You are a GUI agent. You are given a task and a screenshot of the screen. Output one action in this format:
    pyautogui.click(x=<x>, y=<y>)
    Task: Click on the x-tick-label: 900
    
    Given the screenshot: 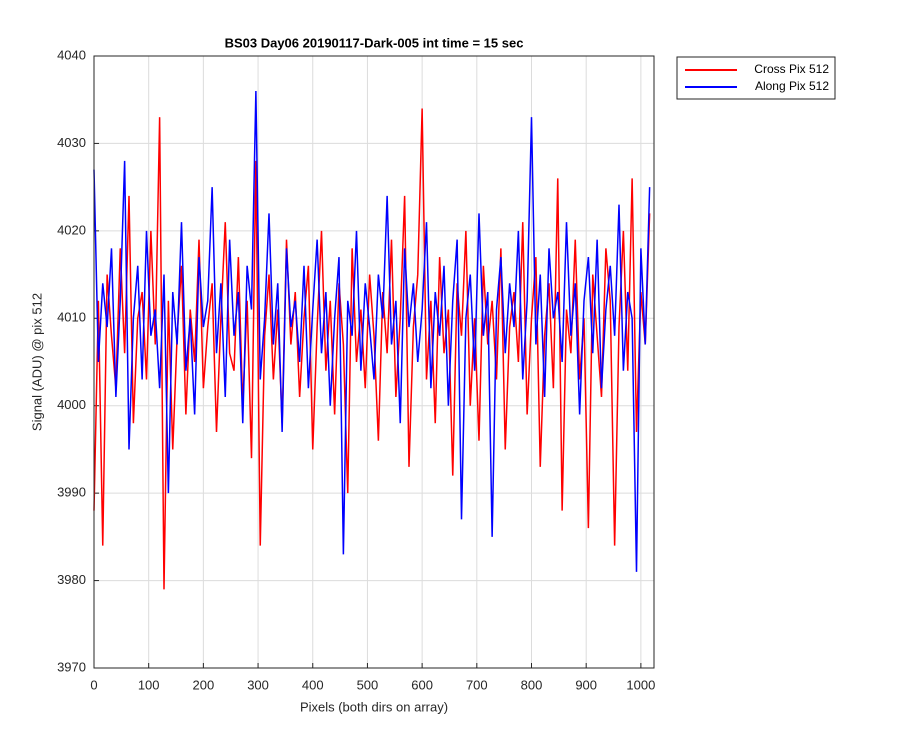 What is the action you would take?
    pyautogui.click(x=586, y=684)
    